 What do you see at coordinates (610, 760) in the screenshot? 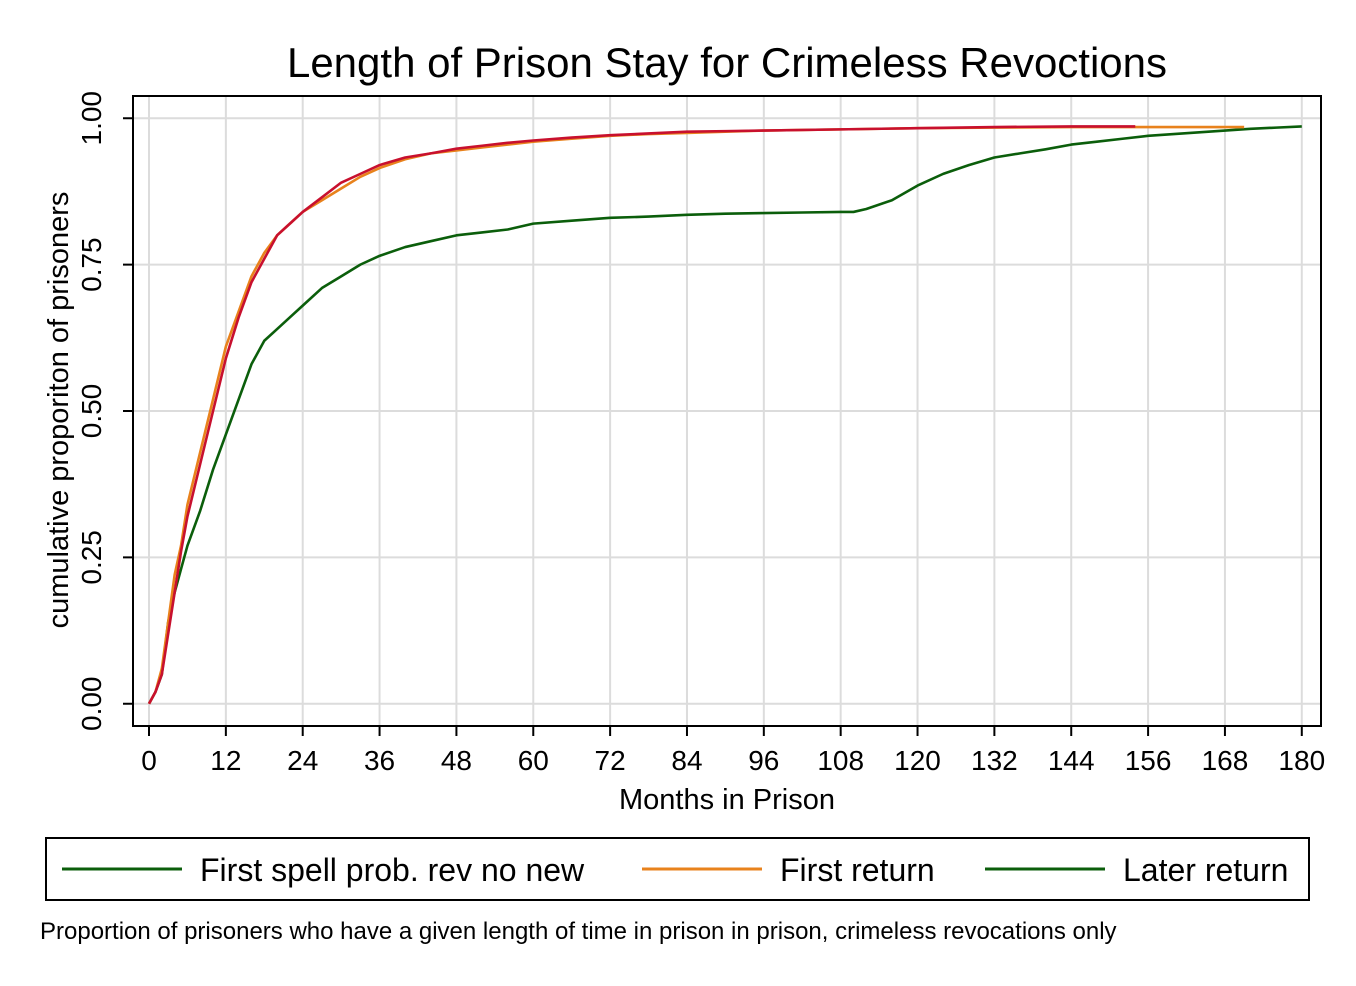
I see `x-tick-label: 72` at bounding box center [610, 760].